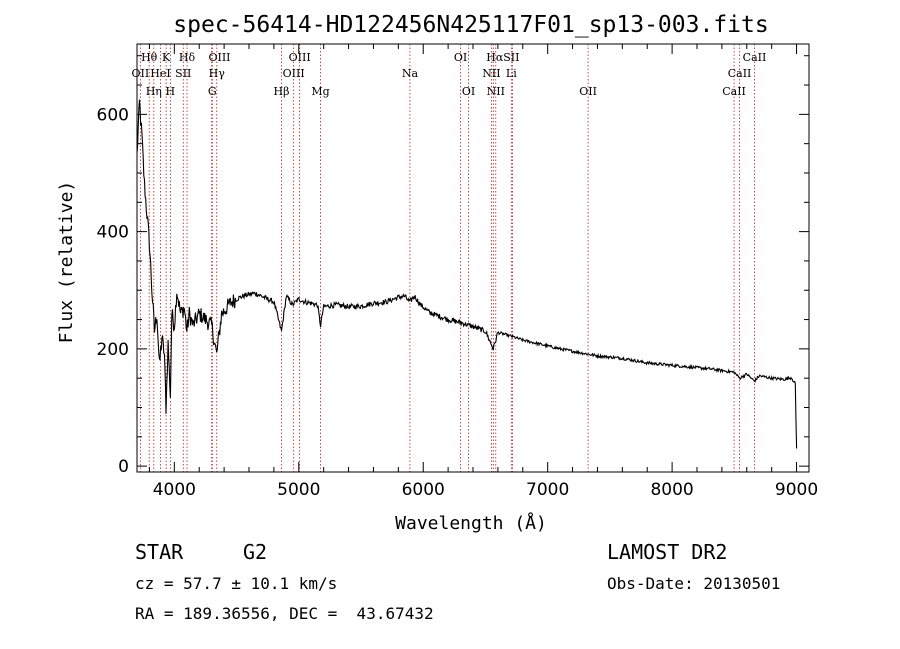 The image size is (900, 649). What do you see at coordinates (671, 490) in the screenshot?
I see `x-tick-label: 8000` at bounding box center [671, 490].